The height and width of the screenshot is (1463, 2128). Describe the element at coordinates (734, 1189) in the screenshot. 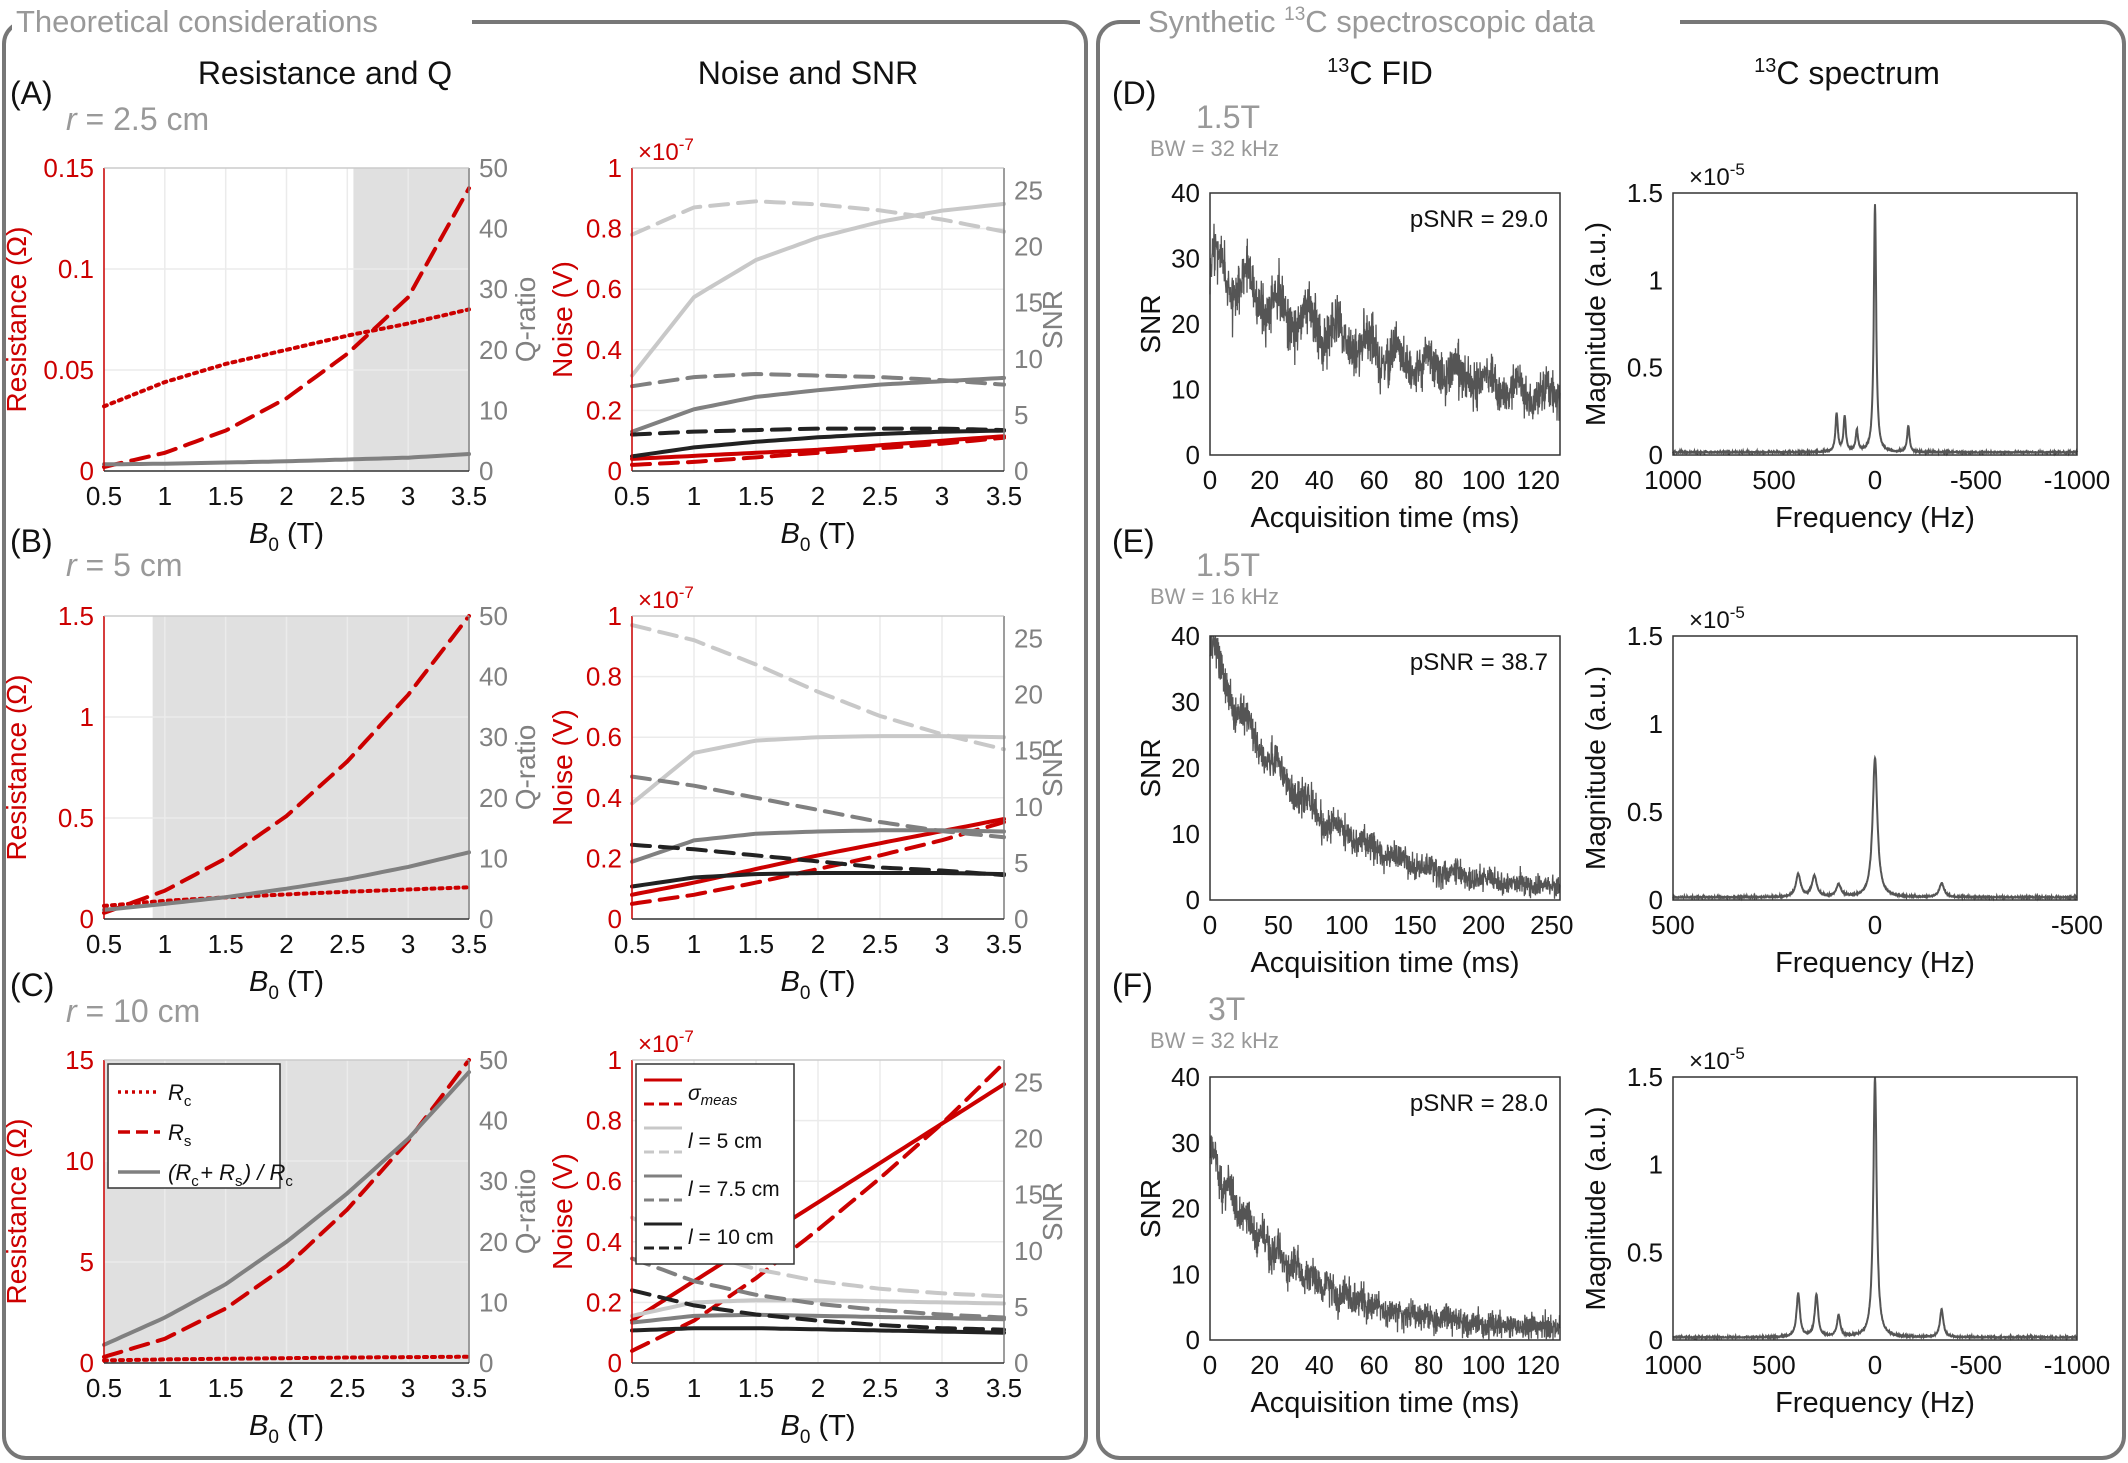

I see `legend-entry: l = 7.5 cm` at that location.